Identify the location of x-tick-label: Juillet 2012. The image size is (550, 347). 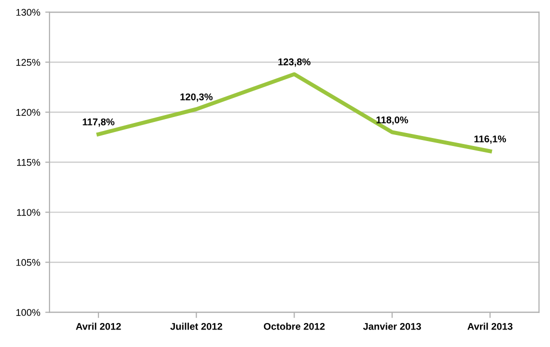
(196, 326).